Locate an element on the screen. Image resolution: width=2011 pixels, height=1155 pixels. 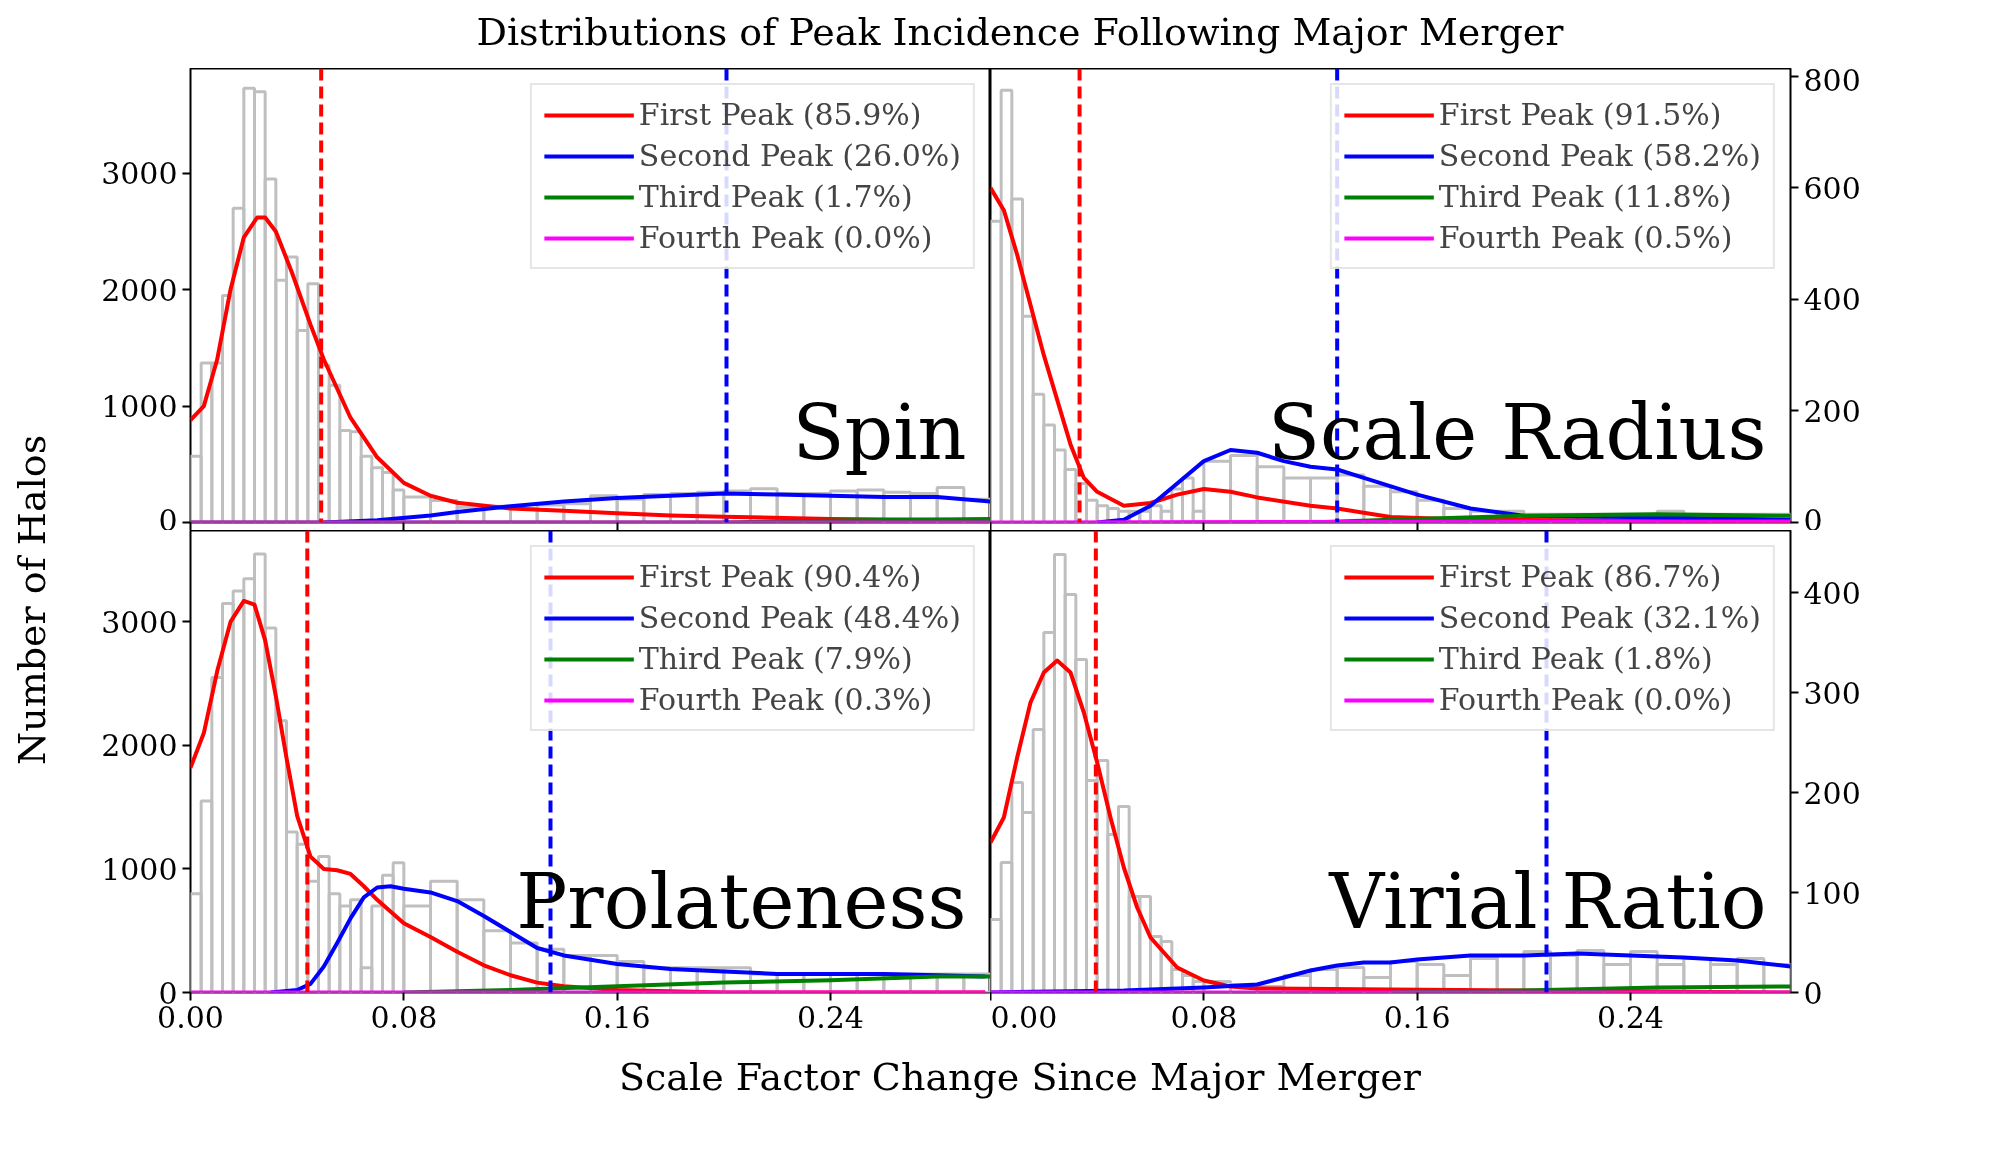
legend-label: Third Peak (7.9%) is located at coordinates (775, 658).